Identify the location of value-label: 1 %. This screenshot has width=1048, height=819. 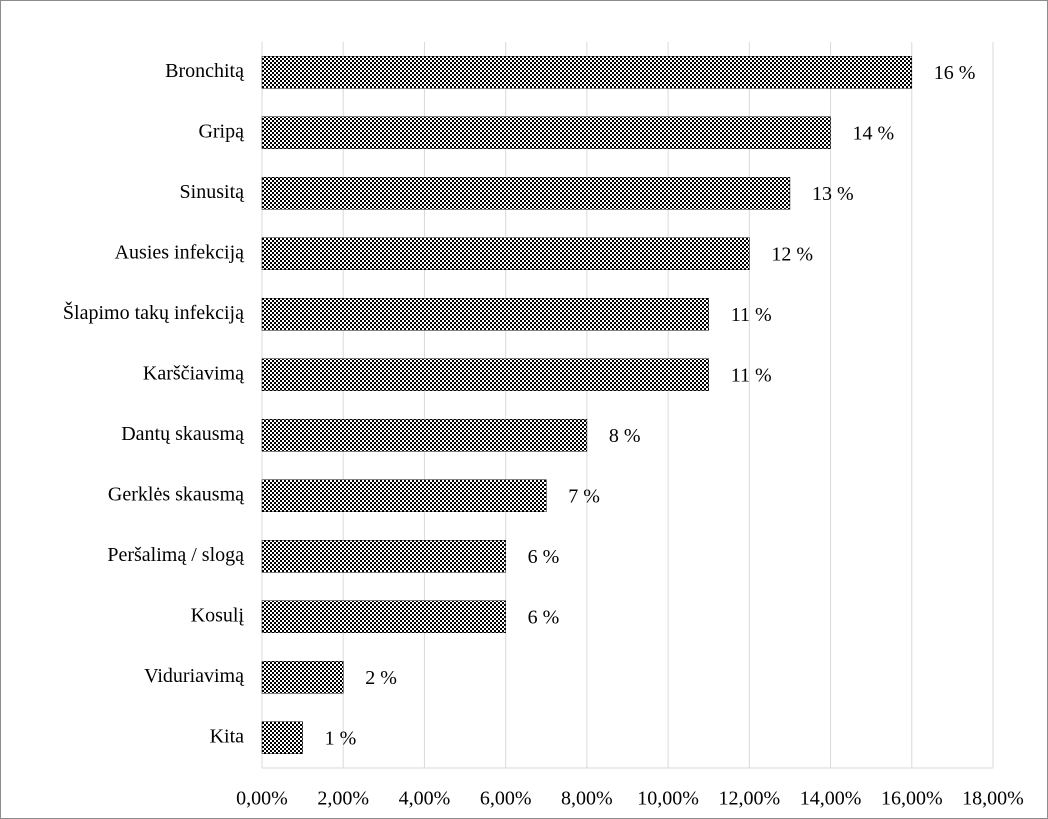
(341, 738).